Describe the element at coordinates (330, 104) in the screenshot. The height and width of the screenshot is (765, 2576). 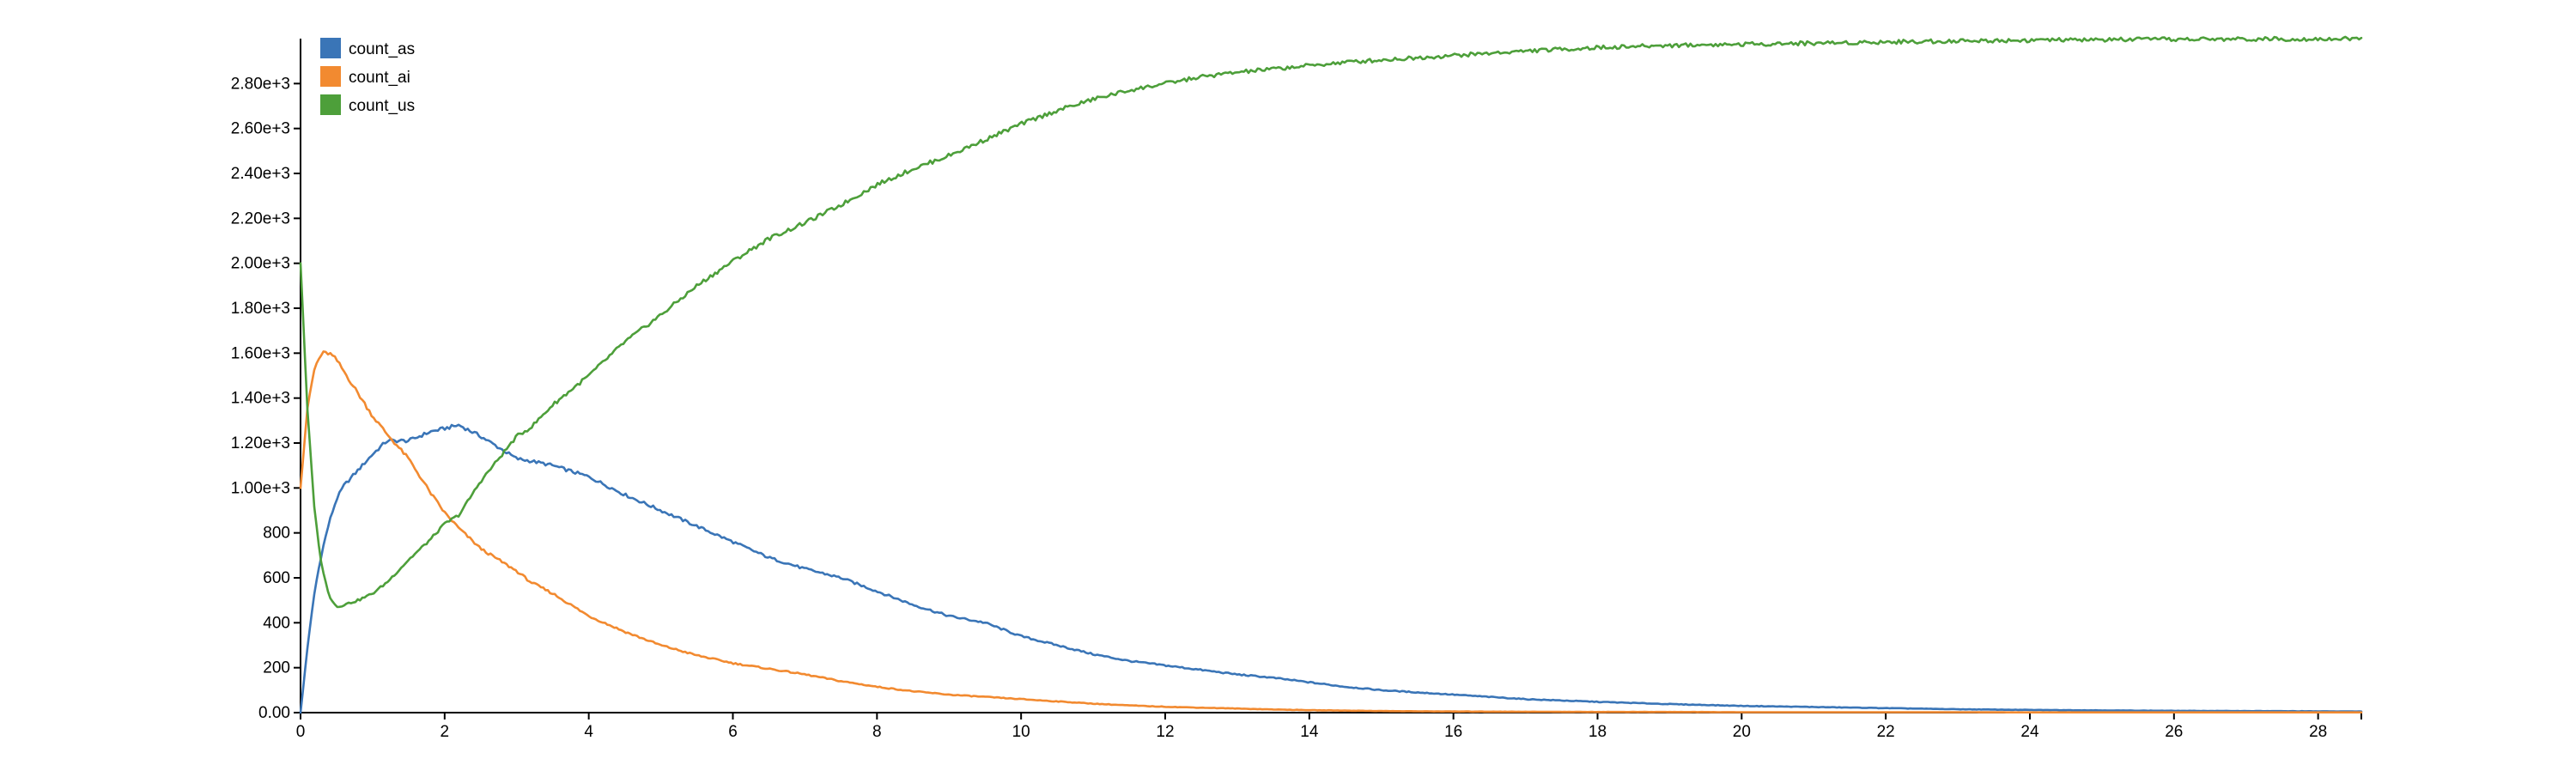
I see `legend-swatch-count-us` at that location.